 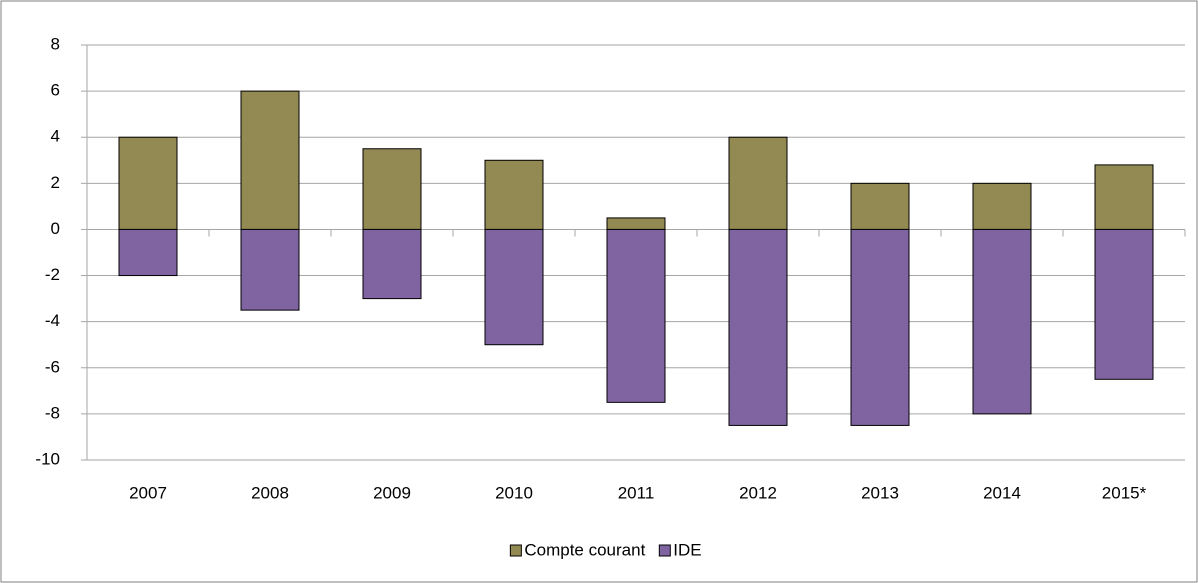 What do you see at coordinates (55, 182) in the screenshot?
I see `y-tick-label: 2` at bounding box center [55, 182].